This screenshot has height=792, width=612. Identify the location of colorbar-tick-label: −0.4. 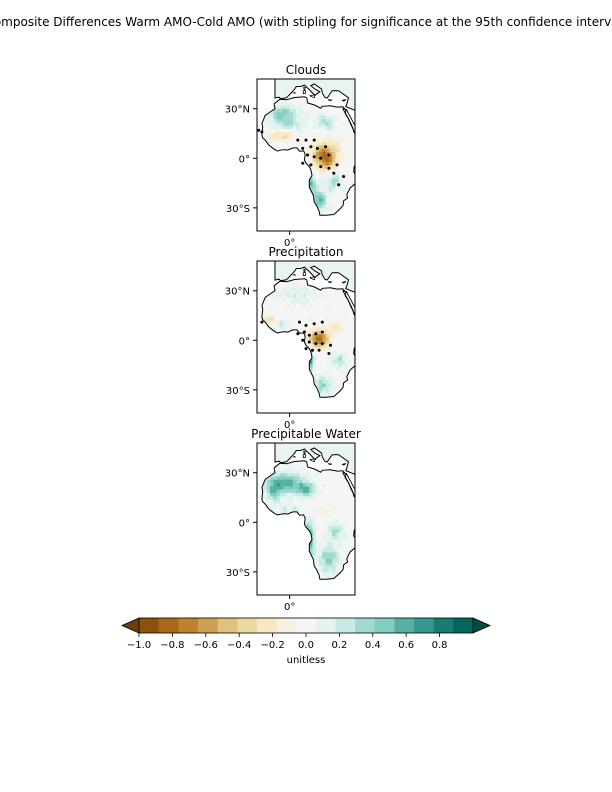
(239, 645).